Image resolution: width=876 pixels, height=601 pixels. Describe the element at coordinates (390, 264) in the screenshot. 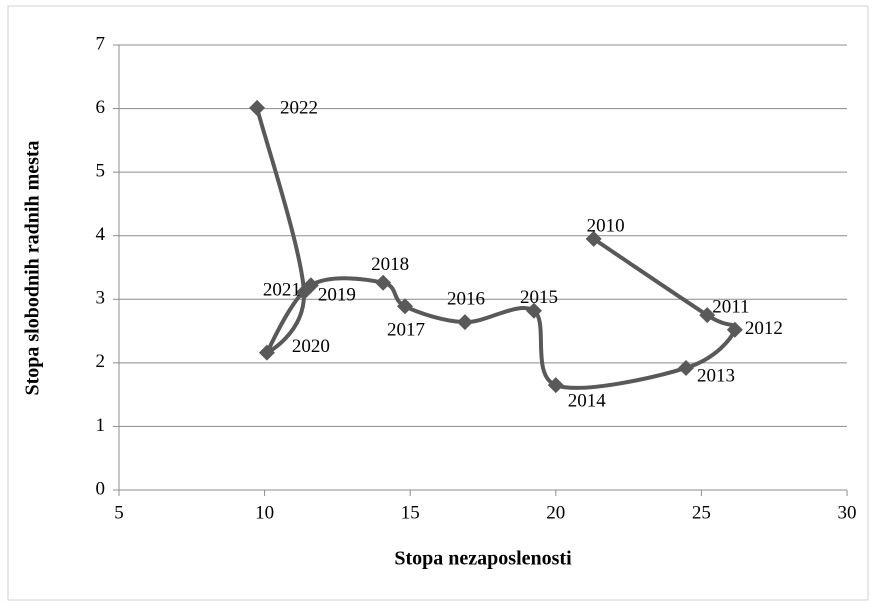

I see `point-label: 2018` at that location.